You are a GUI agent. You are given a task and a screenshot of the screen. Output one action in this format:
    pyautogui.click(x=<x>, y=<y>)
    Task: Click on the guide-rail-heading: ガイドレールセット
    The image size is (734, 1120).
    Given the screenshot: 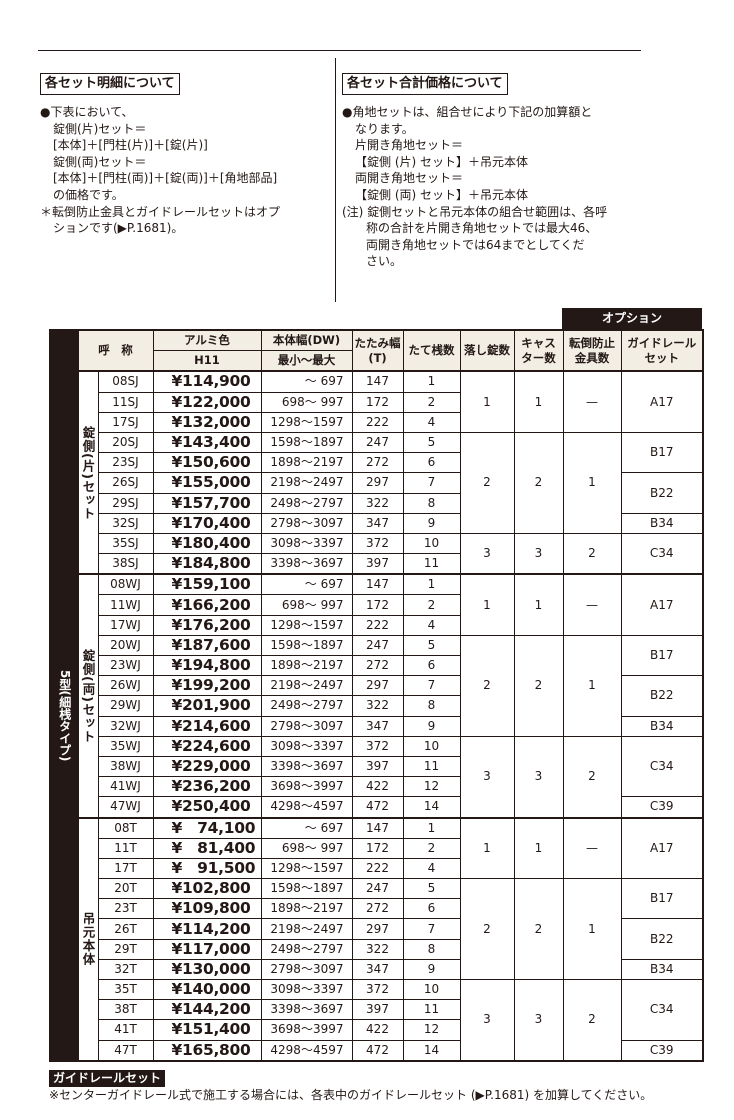 What is the action you would take?
    pyautogui.click(x=107, y=1078)
    